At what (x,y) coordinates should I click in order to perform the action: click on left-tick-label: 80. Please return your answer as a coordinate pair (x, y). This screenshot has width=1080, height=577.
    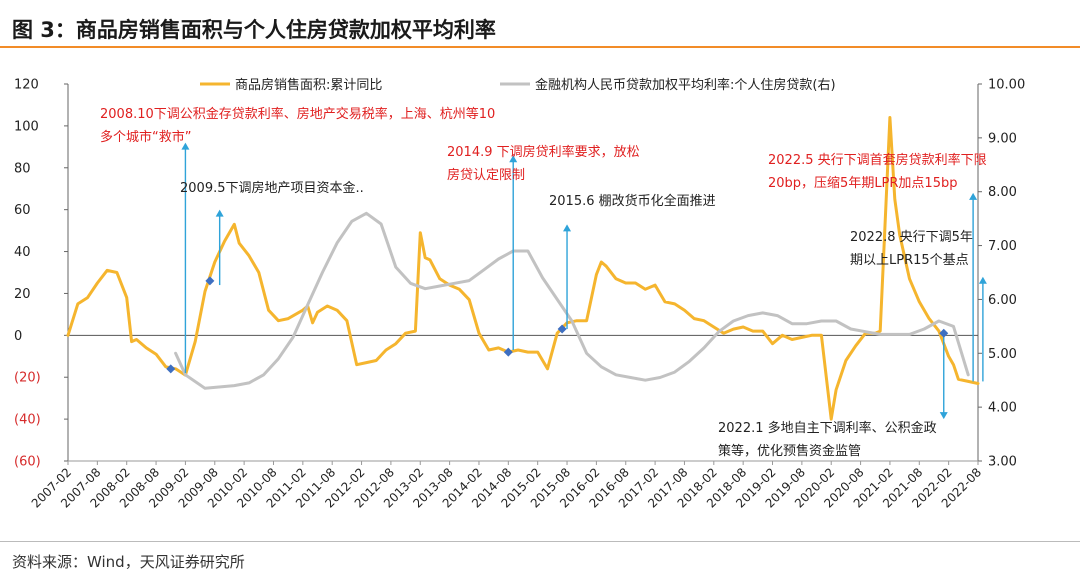
    Looking at the image, I should click on (22, 168).